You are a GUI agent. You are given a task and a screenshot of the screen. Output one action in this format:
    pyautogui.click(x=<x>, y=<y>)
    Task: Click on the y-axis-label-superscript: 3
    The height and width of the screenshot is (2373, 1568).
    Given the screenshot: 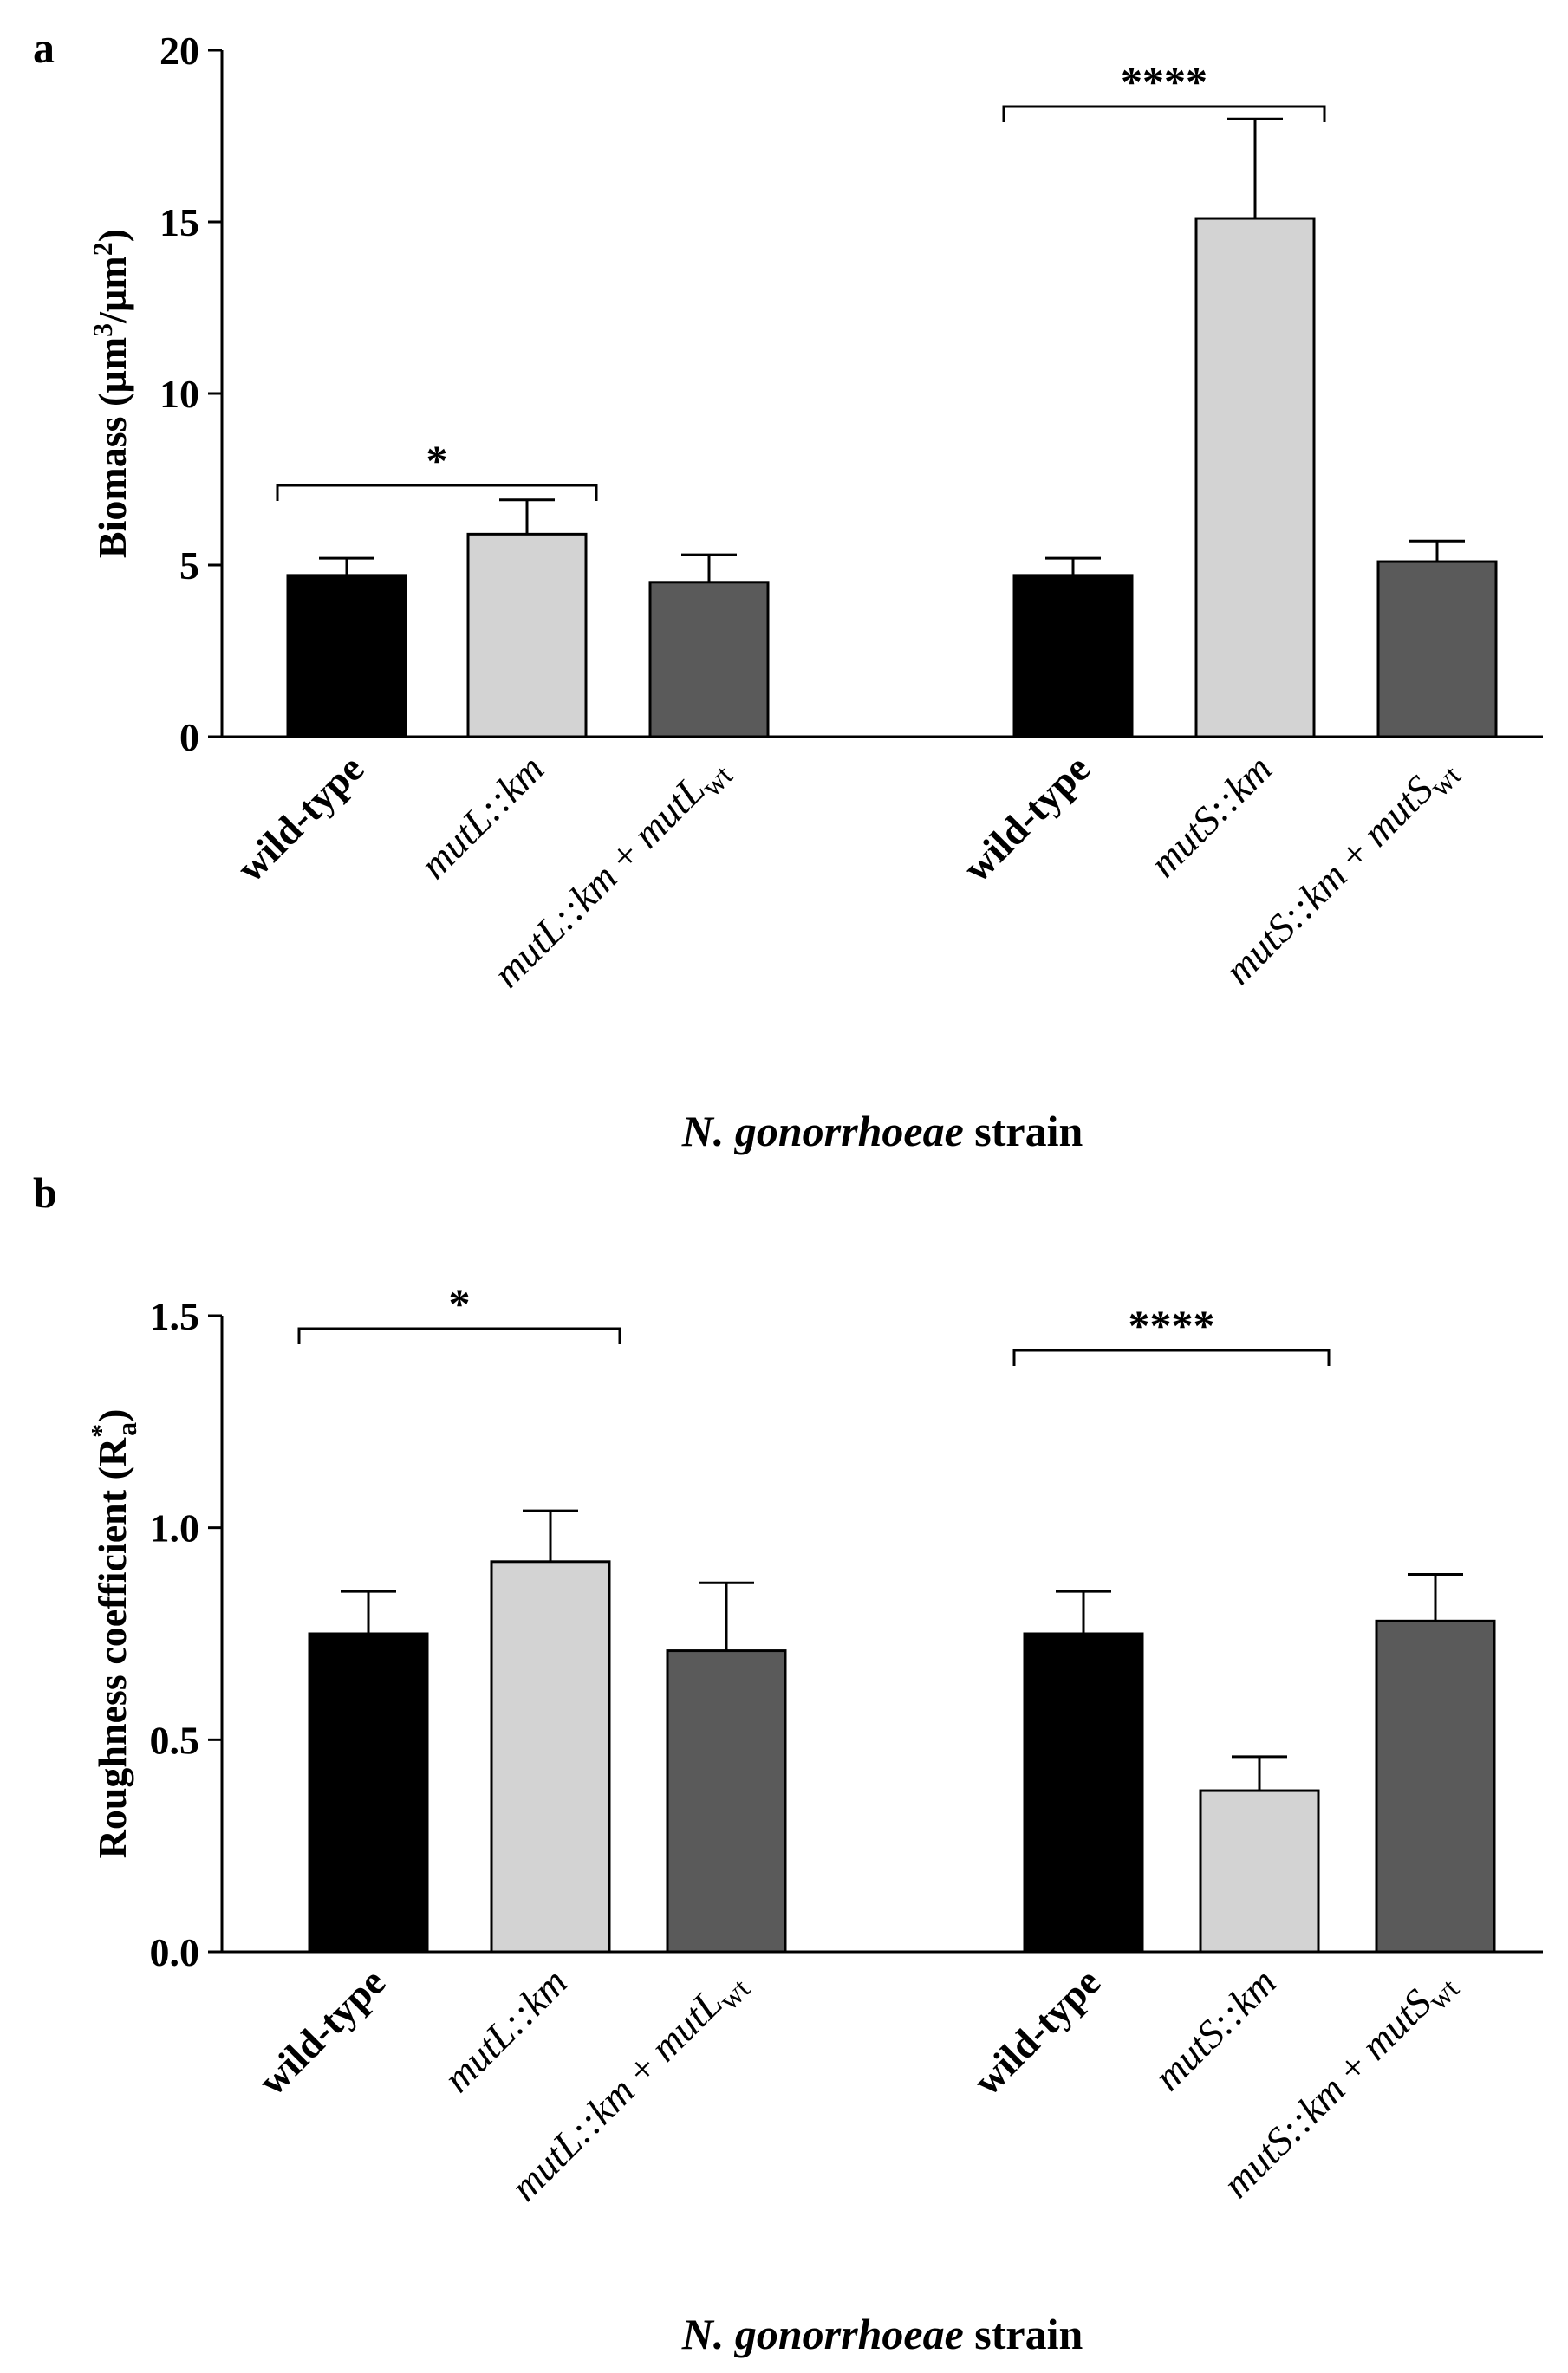 What is the action you would take?
    pyautogui.click(x=102, y=330)
    